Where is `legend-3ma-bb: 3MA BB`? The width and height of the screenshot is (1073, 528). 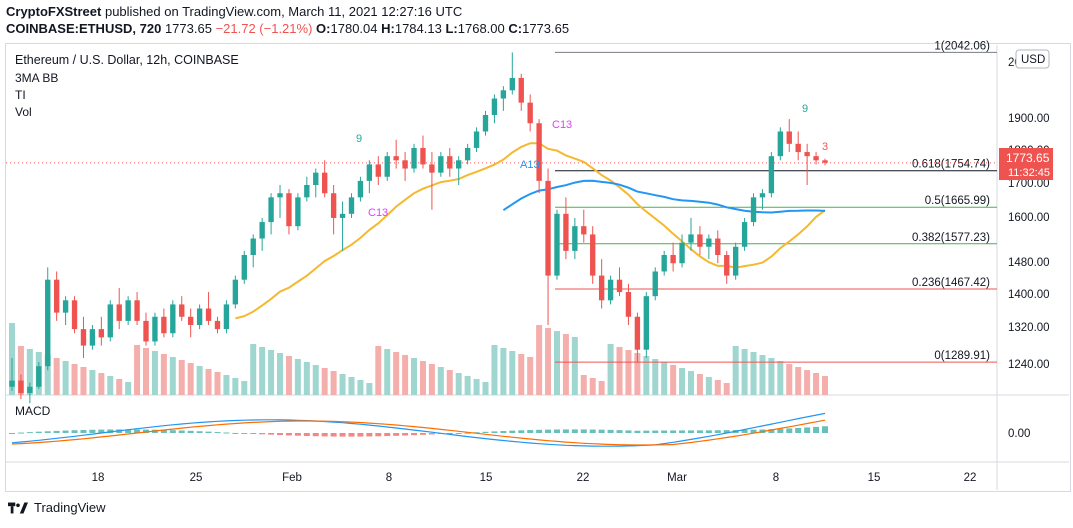 legend-3ma-bb: 3MA BB is located at coordinates (37, 78).